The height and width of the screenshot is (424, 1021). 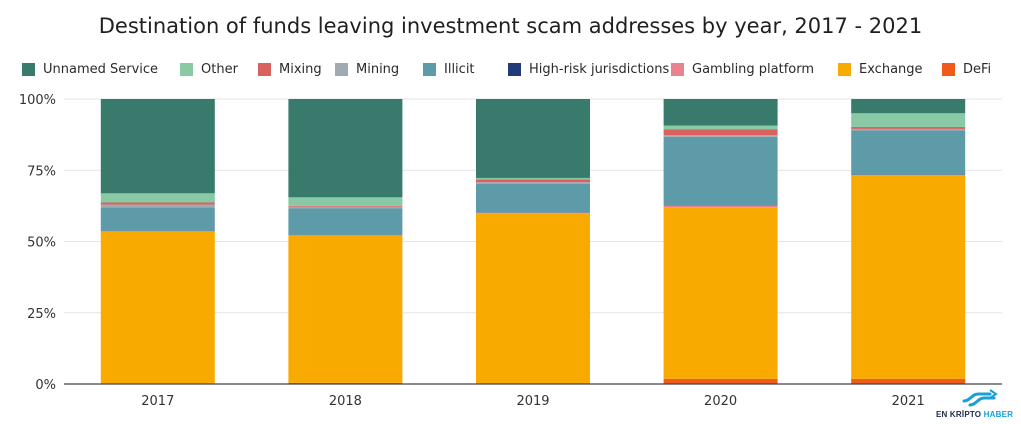 I want to click on legend-item: Exchange, so click(x=880, y=69).